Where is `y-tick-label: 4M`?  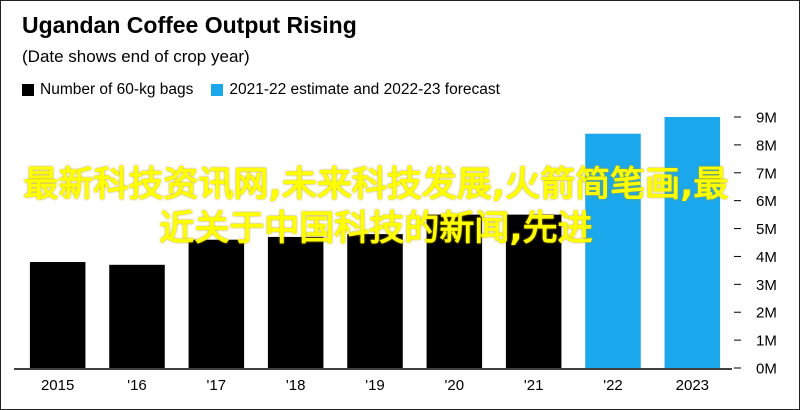 y-tick-label: 4M is located at coordinates (766, 257).